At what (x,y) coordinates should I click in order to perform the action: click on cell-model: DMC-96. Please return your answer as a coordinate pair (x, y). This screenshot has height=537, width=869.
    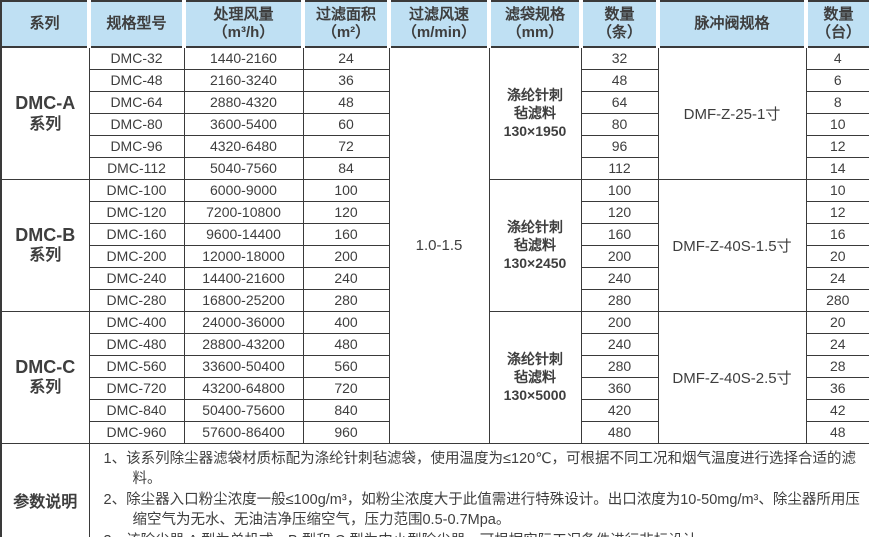
    Looking at the image, I should click on (136, 146).